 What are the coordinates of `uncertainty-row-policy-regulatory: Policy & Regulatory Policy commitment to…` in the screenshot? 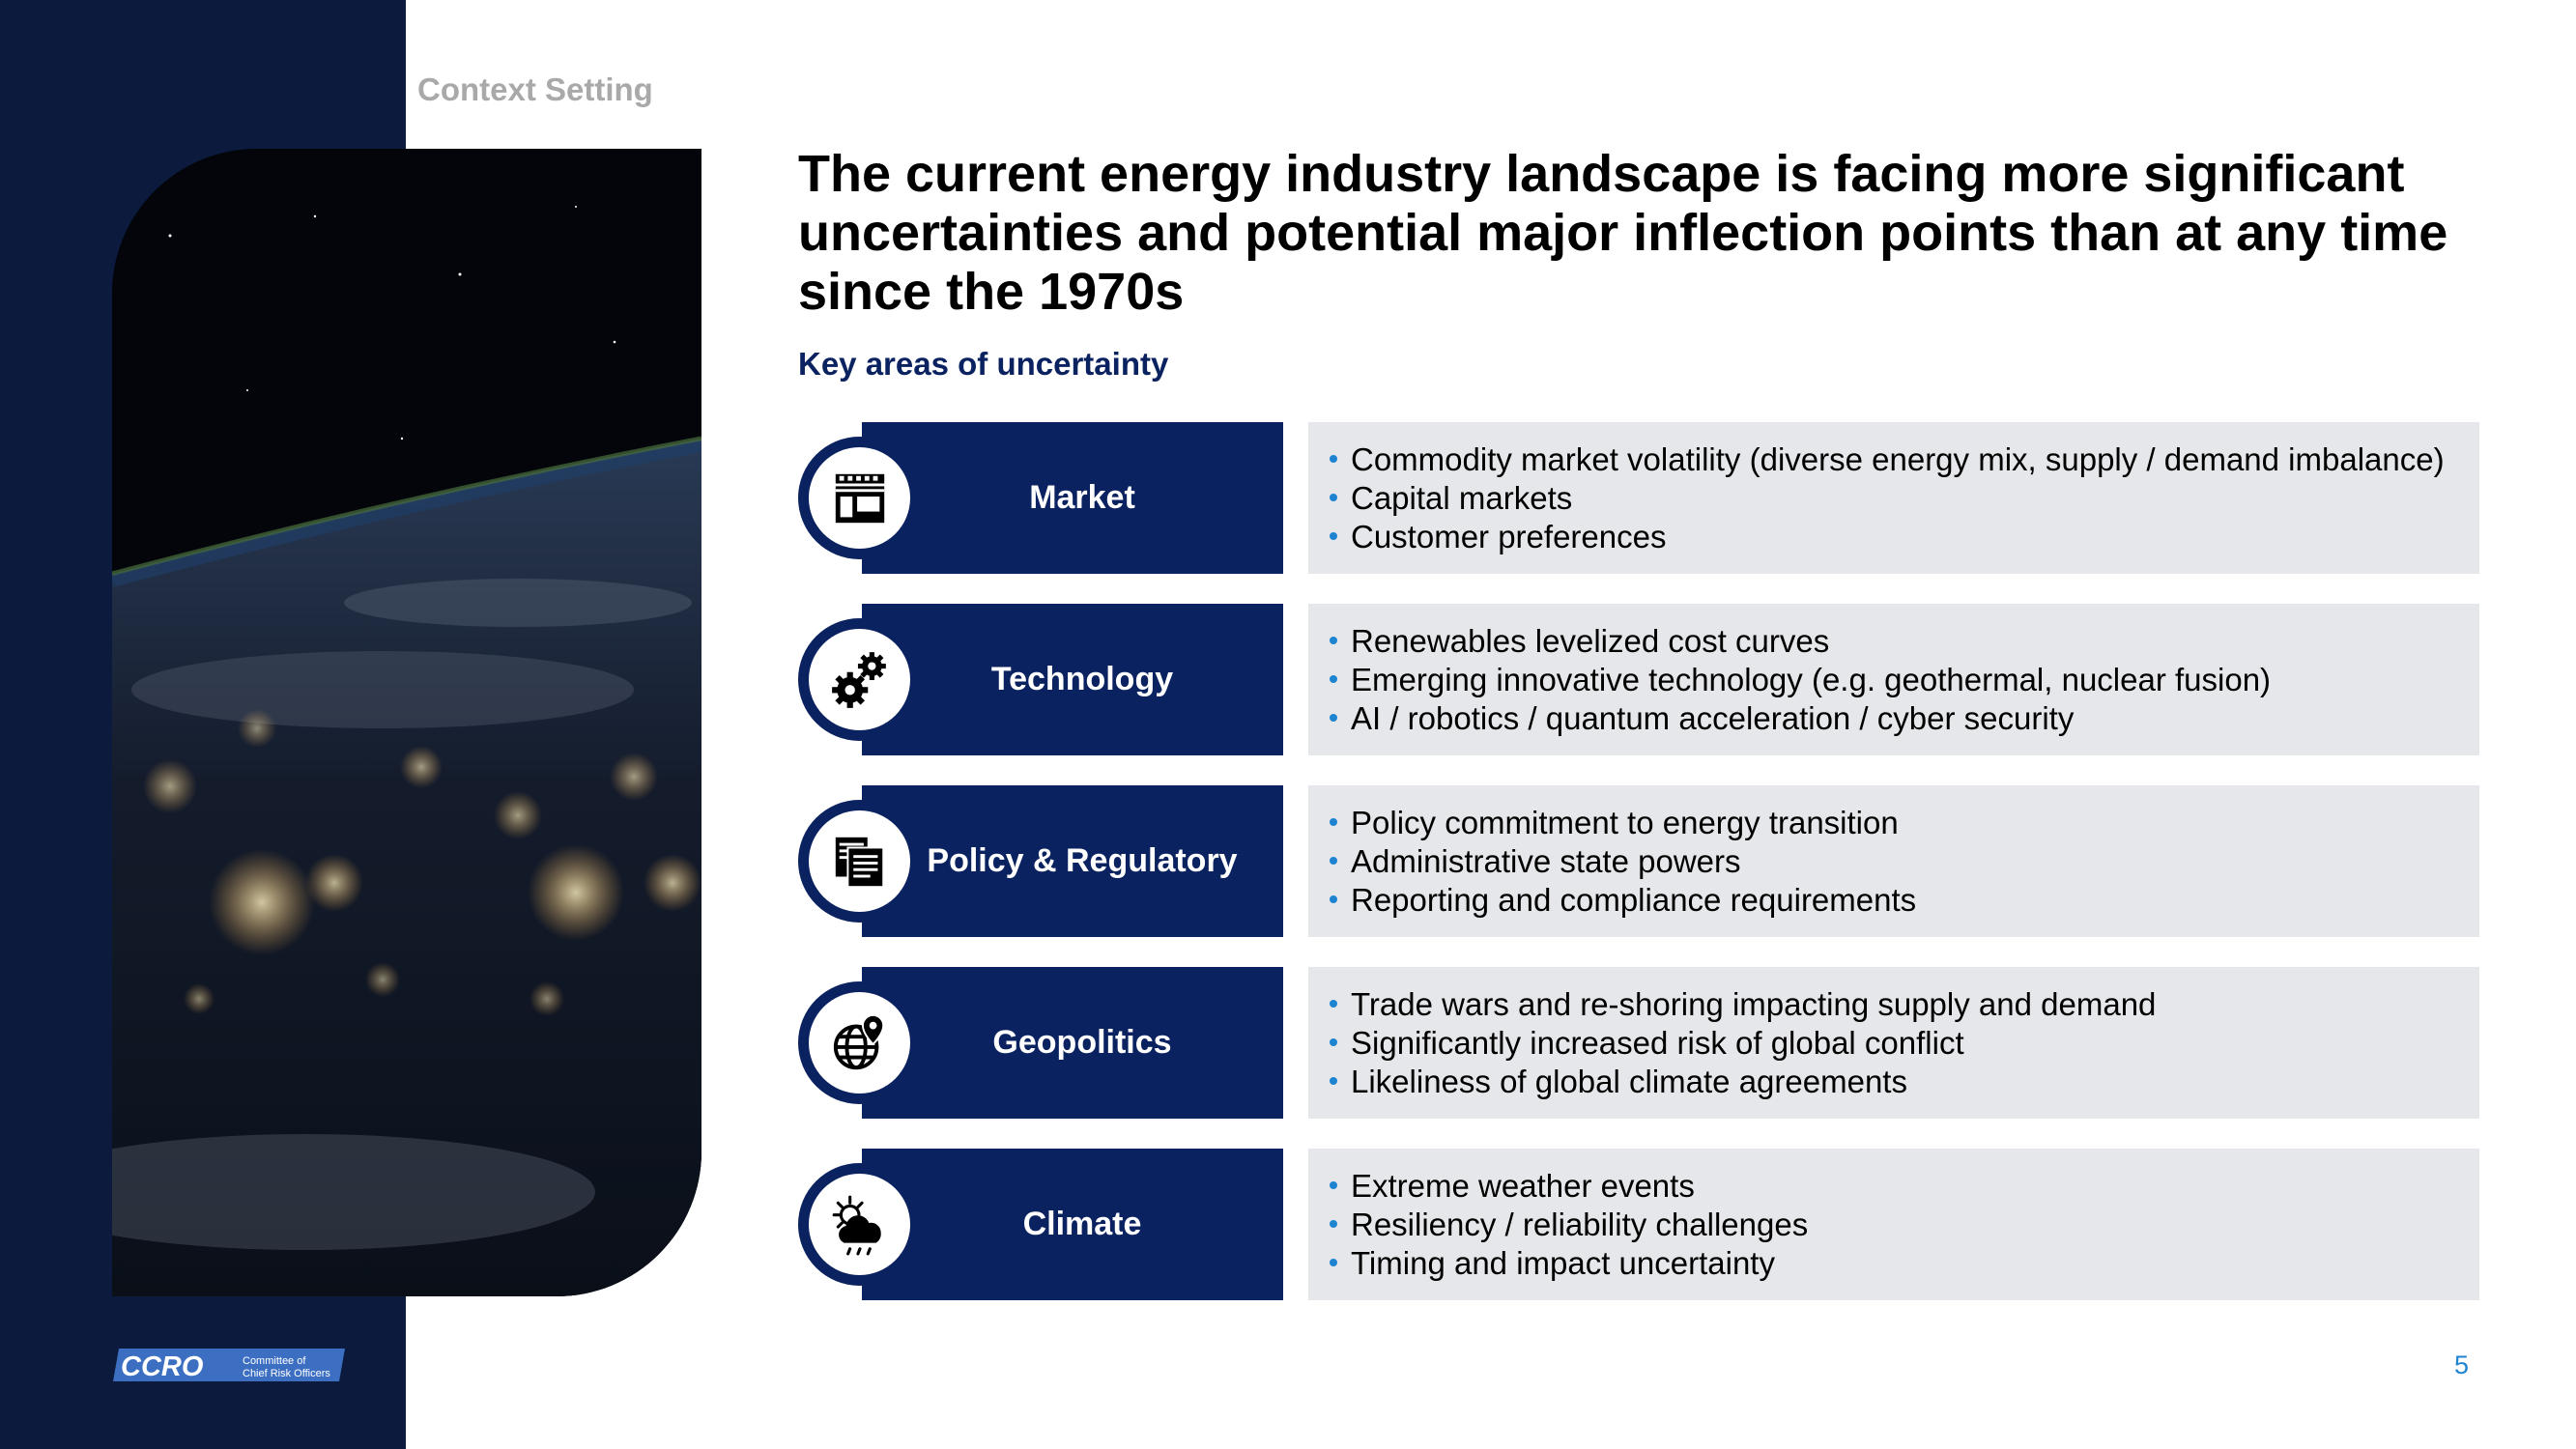 It's located at (1639, 861).